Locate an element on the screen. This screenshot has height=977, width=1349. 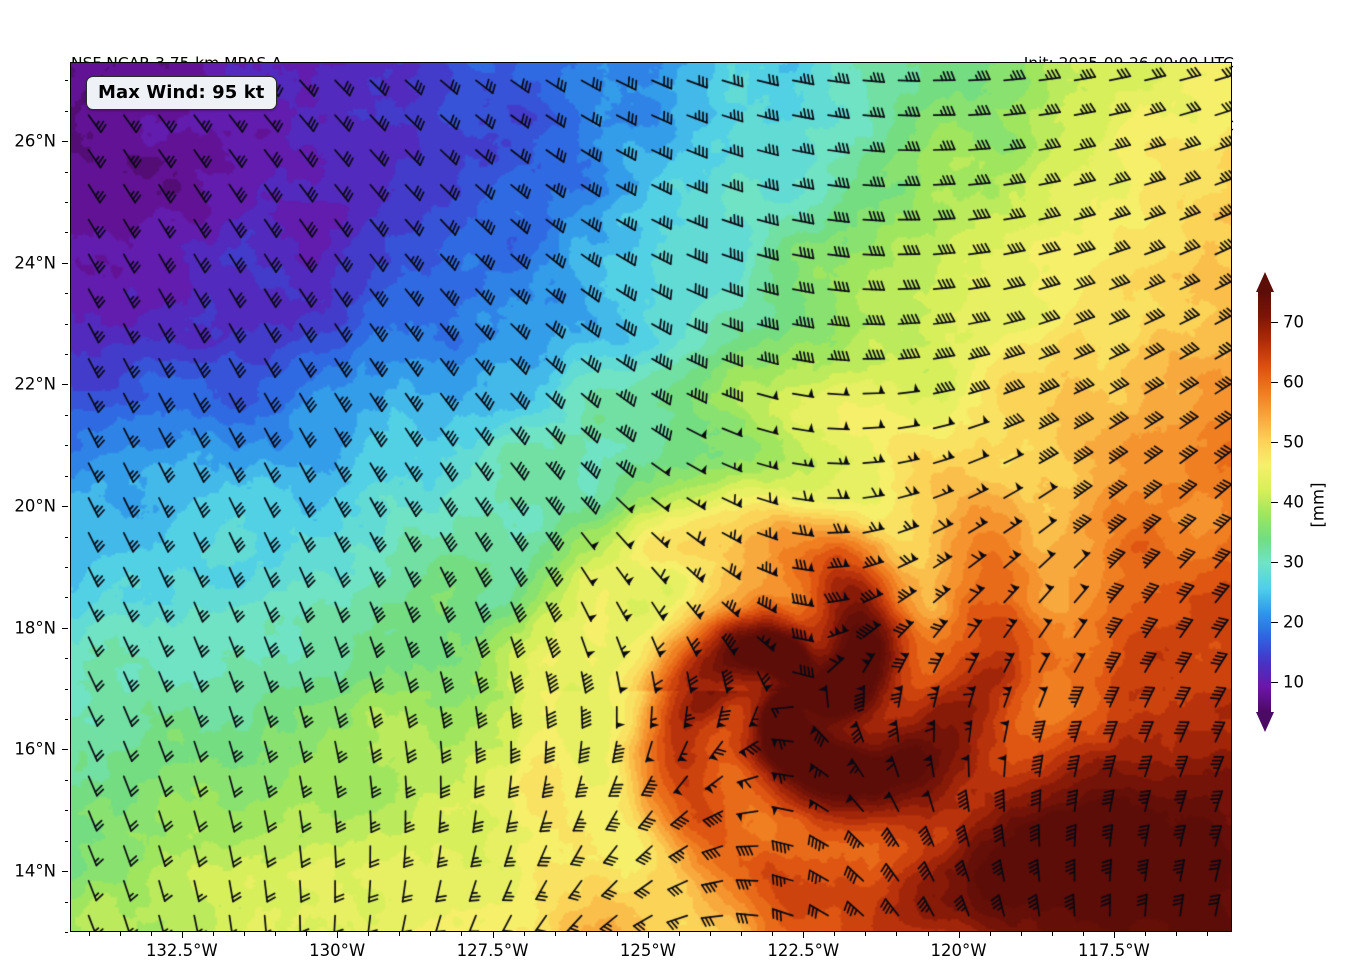
colorbar-gradient is located at coordinates (1264, 502).